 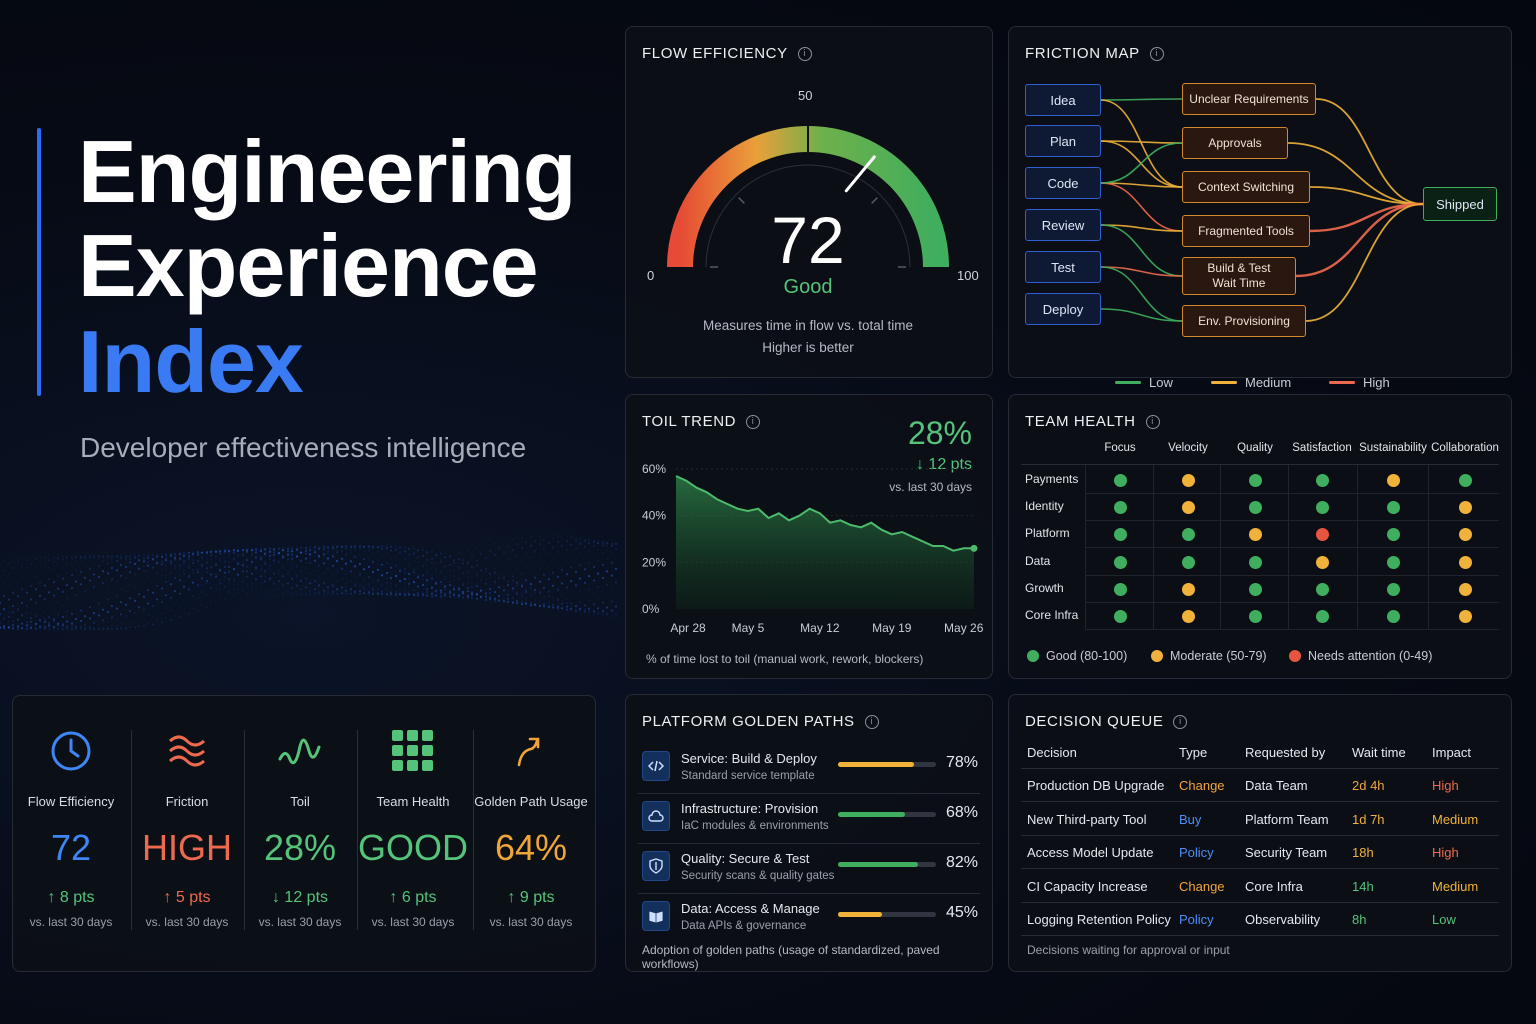 What do you see at coordinates (1096, 785) in the screenshot?
I see `decision-name: Production DB Upgrade` at bounding box center [1096, 785].